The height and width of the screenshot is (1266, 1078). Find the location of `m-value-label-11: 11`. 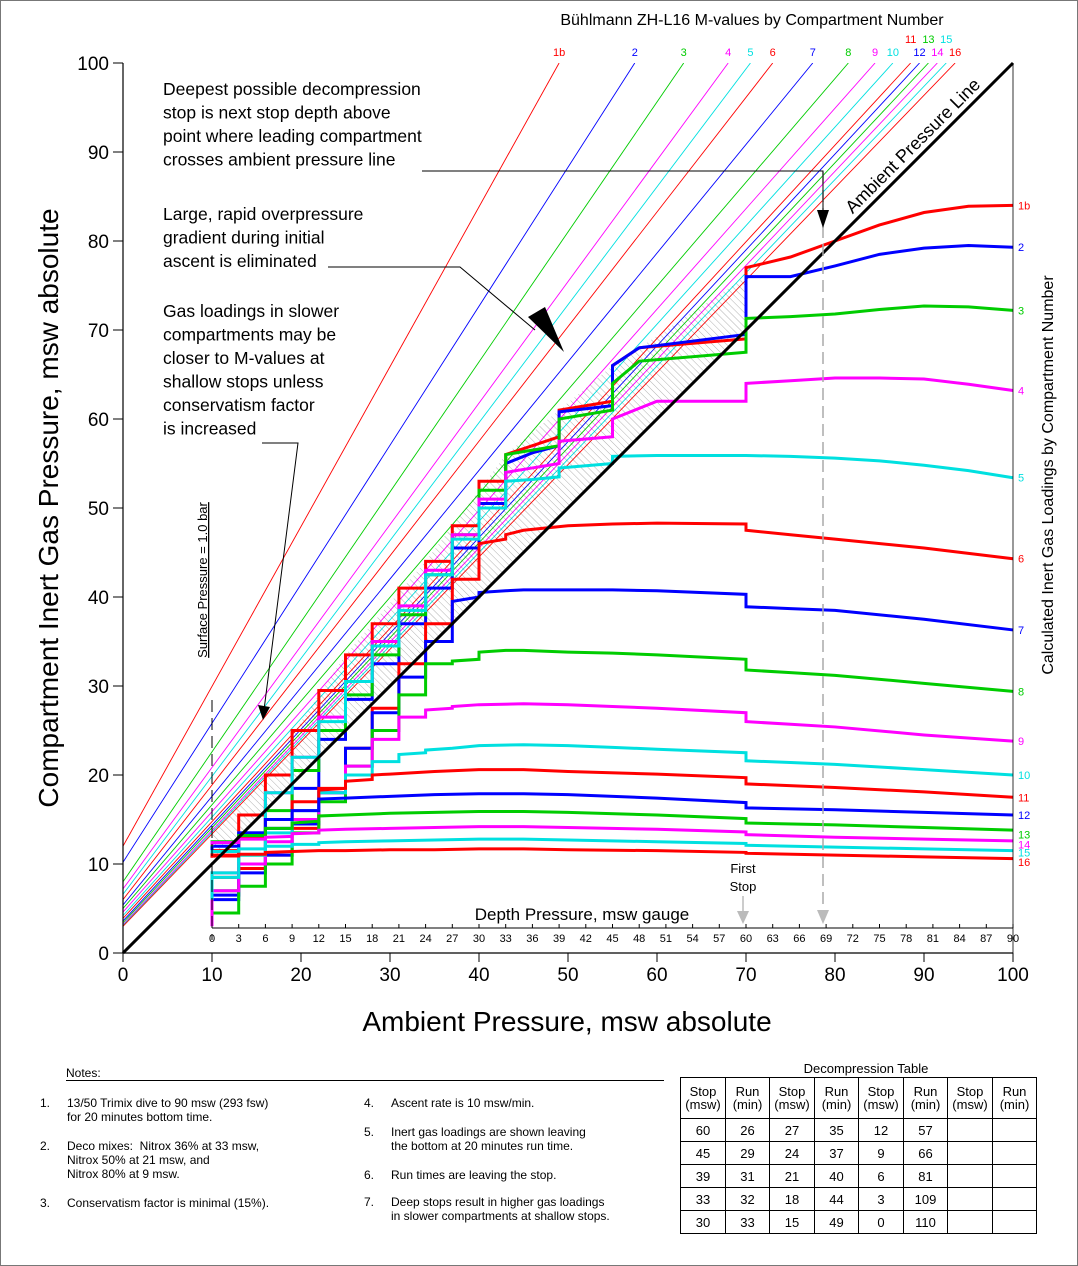

m-value-label-11: 11 is located at coordinates (910, 40).